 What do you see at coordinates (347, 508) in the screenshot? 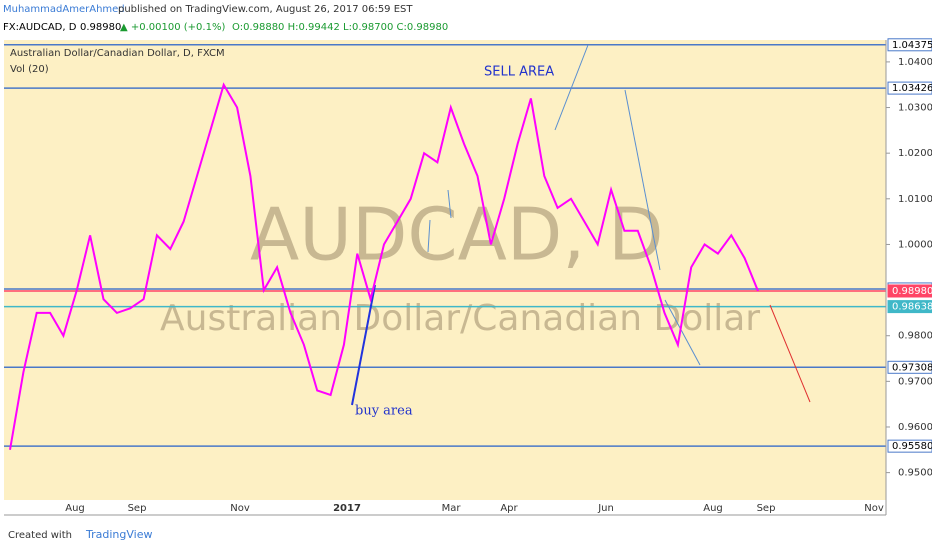
I see `x-tick-label: 2017` at bounding box center [347, 508].